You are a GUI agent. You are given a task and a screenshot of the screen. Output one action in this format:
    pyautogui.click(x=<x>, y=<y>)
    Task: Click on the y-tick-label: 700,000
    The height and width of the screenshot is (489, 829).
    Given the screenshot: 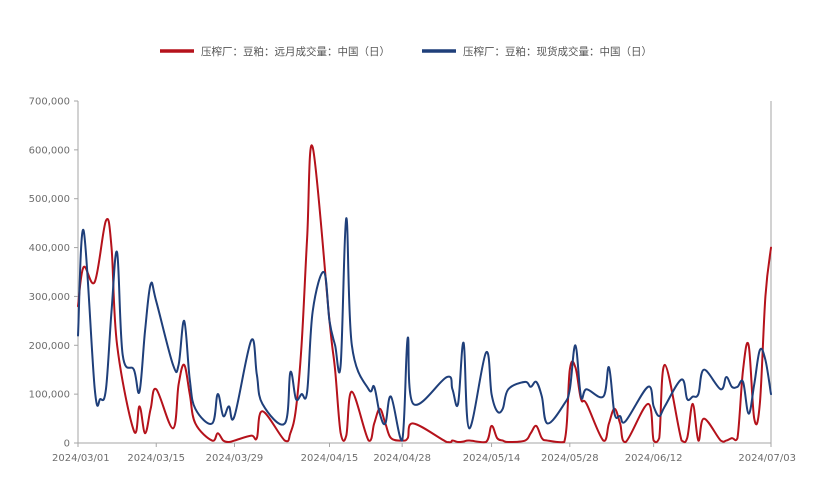 What is the action you would take?
    pyautogui.click(x=49, y=102)
    